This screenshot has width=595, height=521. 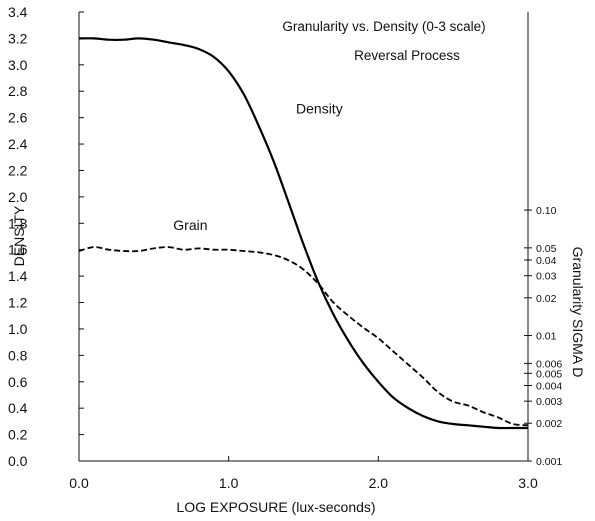 What do you see at coordinates (18, 329) in the screenshot?
I see `y-tick-label: 1.0` at bounding box center [18, 329].